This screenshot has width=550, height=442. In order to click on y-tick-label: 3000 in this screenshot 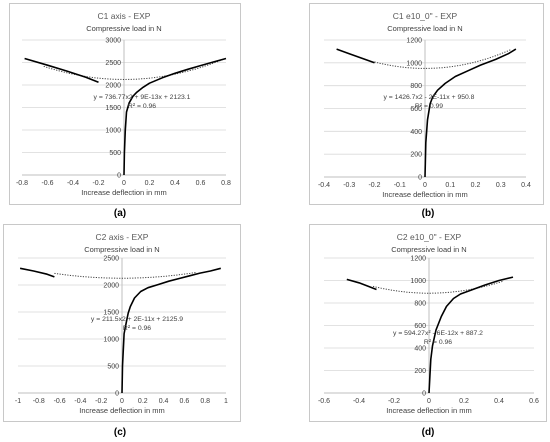, I will do `click(113, 41)`.